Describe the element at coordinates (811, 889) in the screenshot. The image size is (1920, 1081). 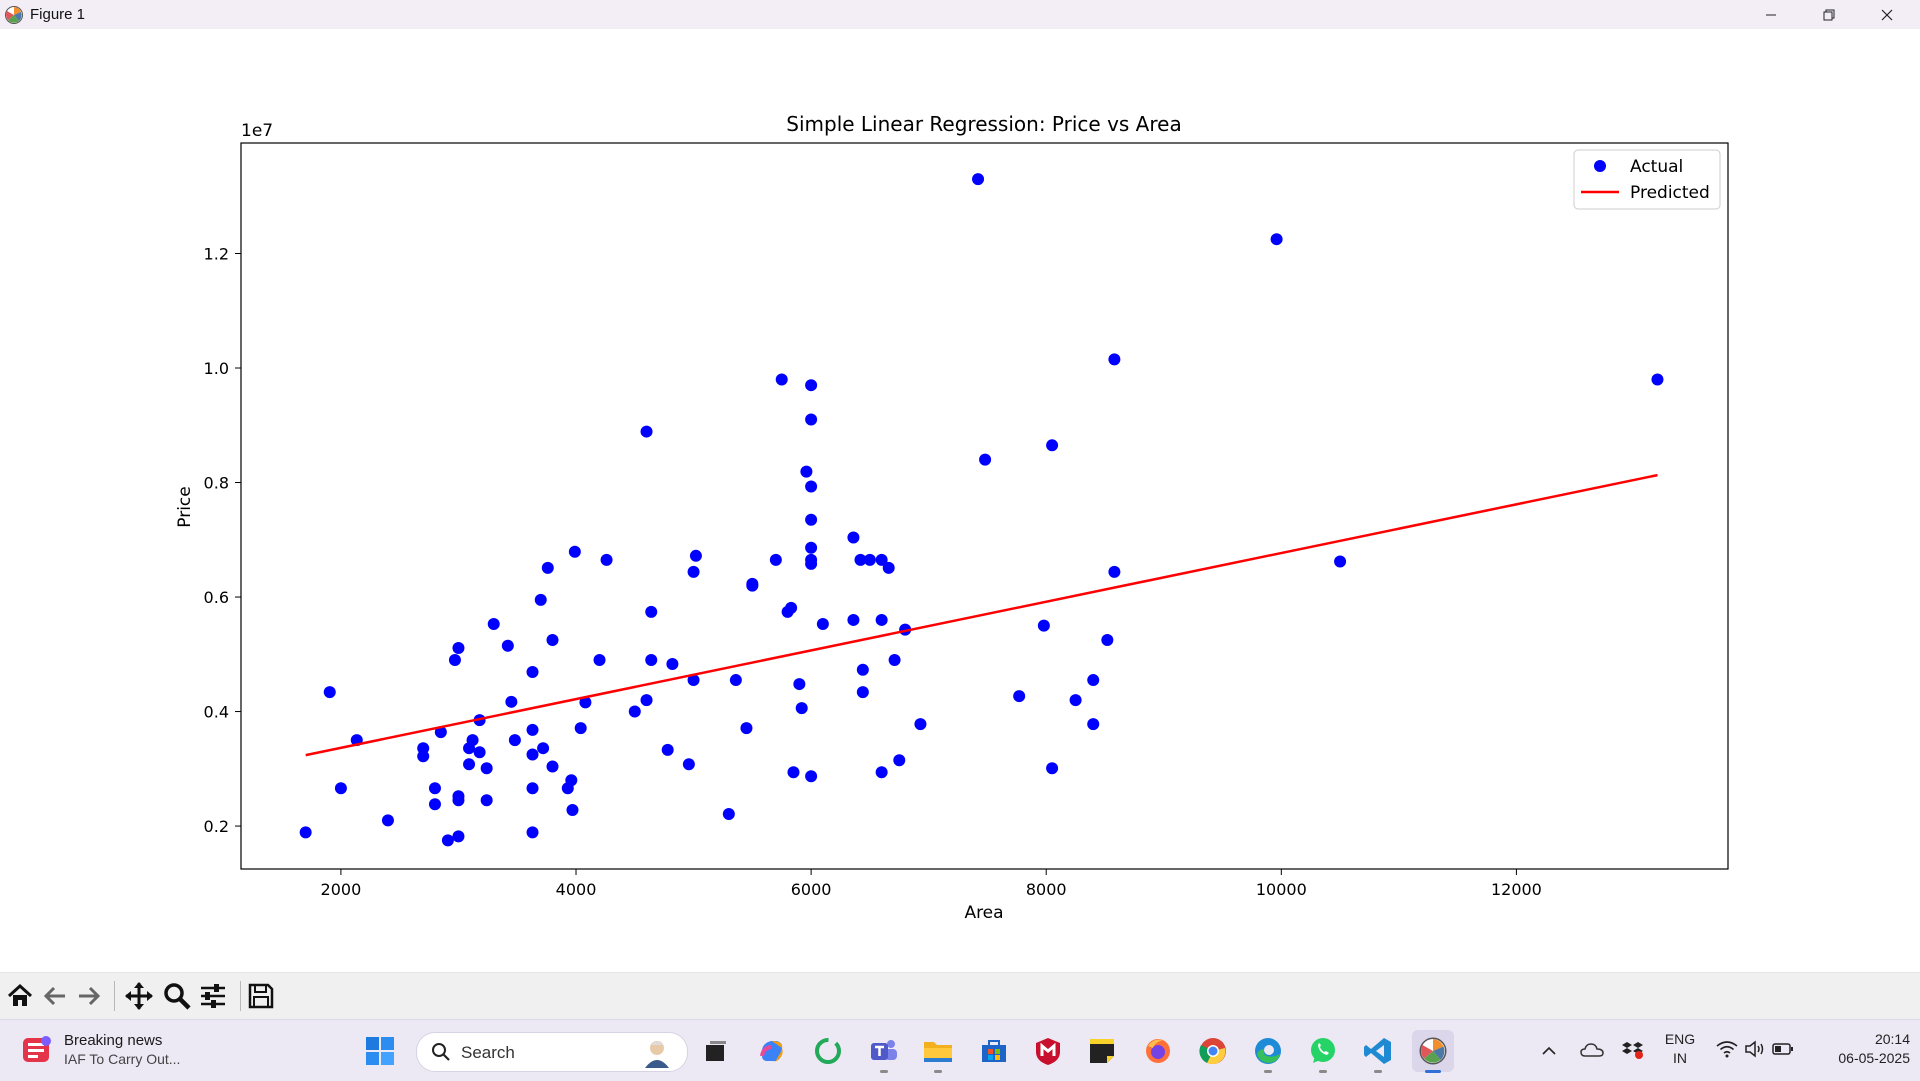
I see `x-tick-label: 6000` at that location.